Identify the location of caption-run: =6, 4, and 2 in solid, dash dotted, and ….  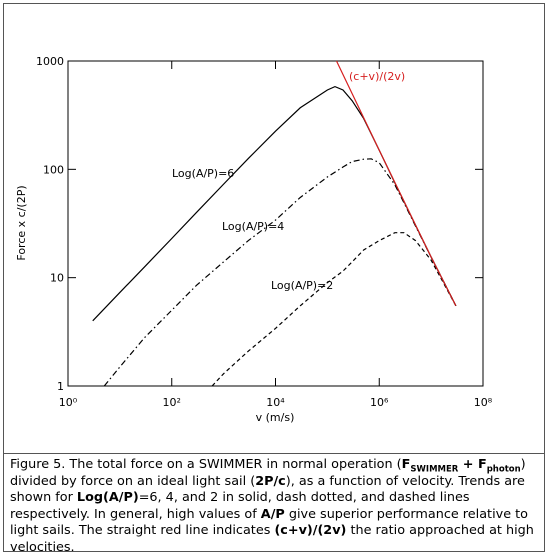
(240, 506).